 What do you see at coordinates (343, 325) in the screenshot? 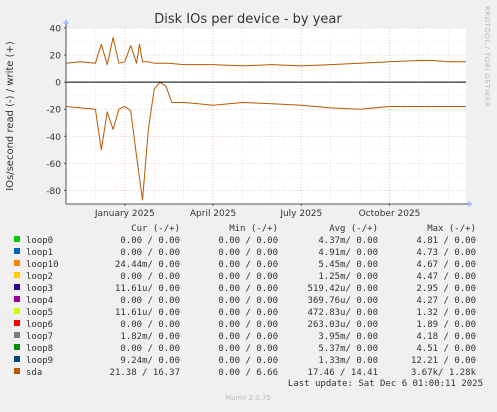
I see `legend-value-avg: 263.03u/ 0.00` at bounding box center [343, 325].